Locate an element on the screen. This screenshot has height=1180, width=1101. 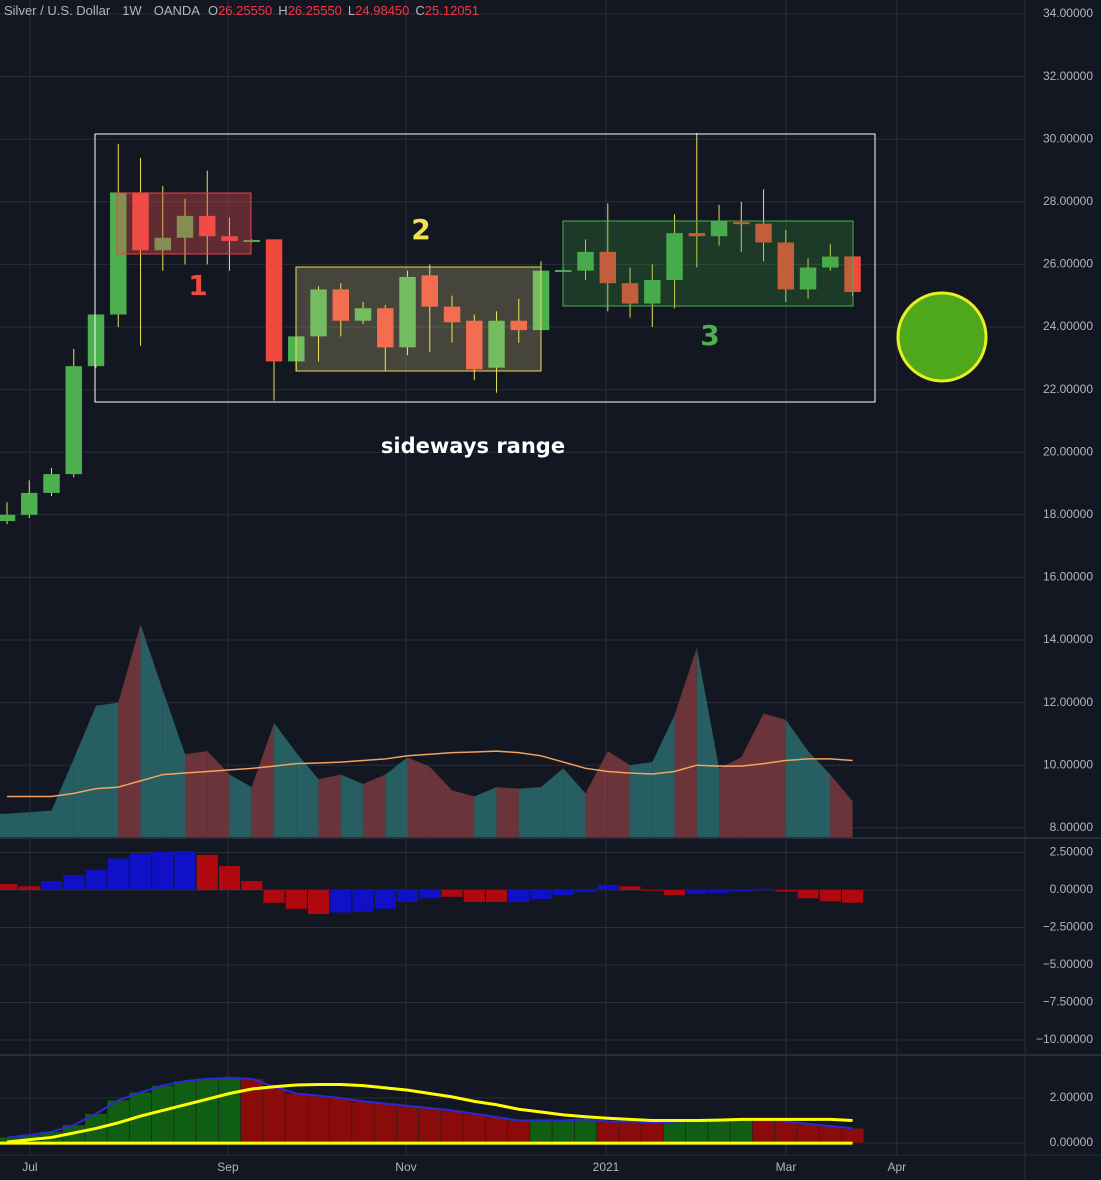
y-tick-label: 22.00000 is located at coordinates (1068, 389).